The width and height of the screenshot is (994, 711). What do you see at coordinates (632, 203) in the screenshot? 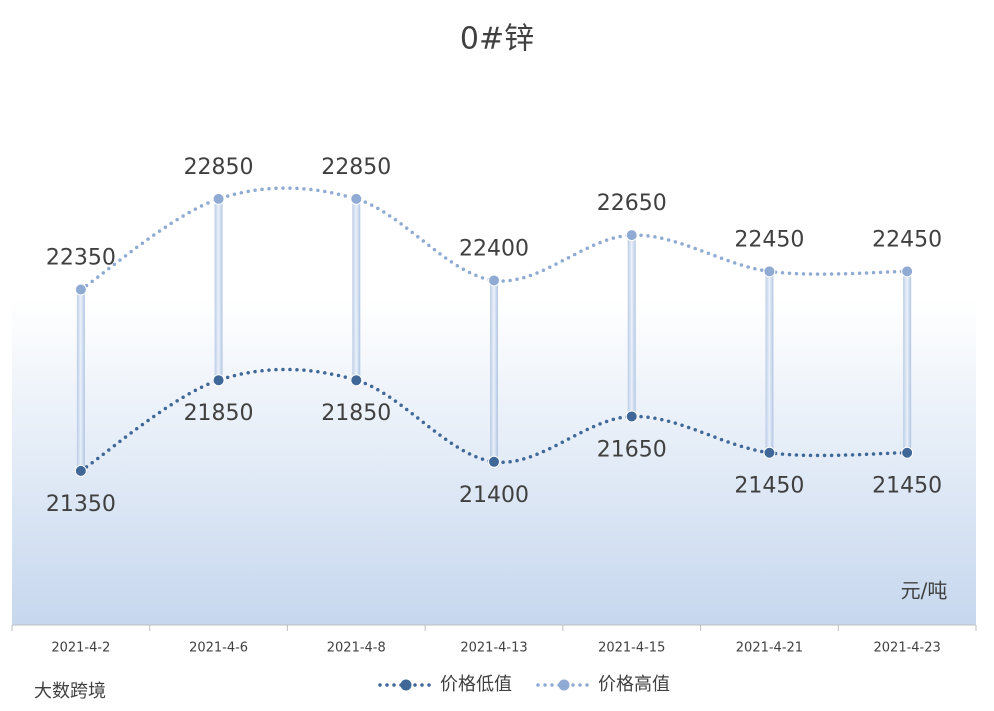
I see `data-label: 22650` at bounding box center [632, 203].